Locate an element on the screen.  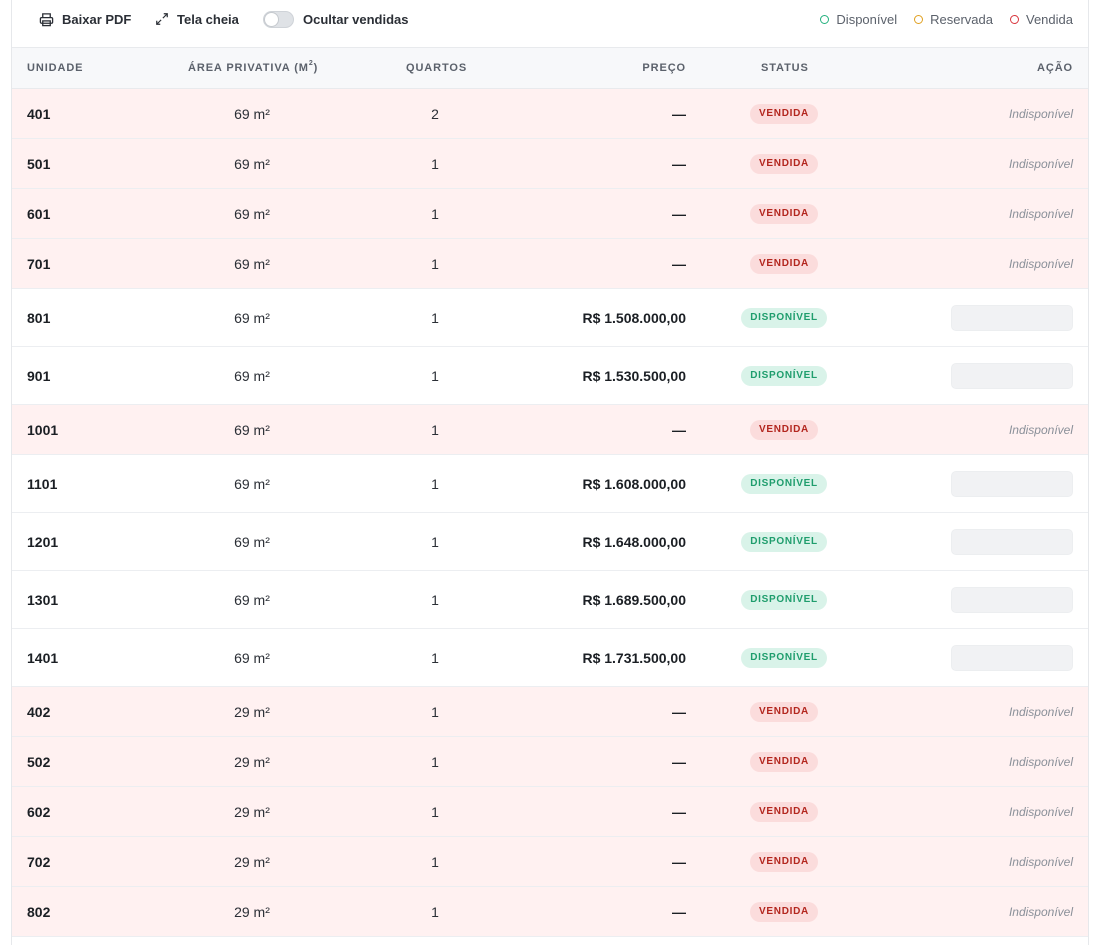
table-row: 601 69 m² 1 — VENDIDA Indisponível is located at coordinates (550, 214).